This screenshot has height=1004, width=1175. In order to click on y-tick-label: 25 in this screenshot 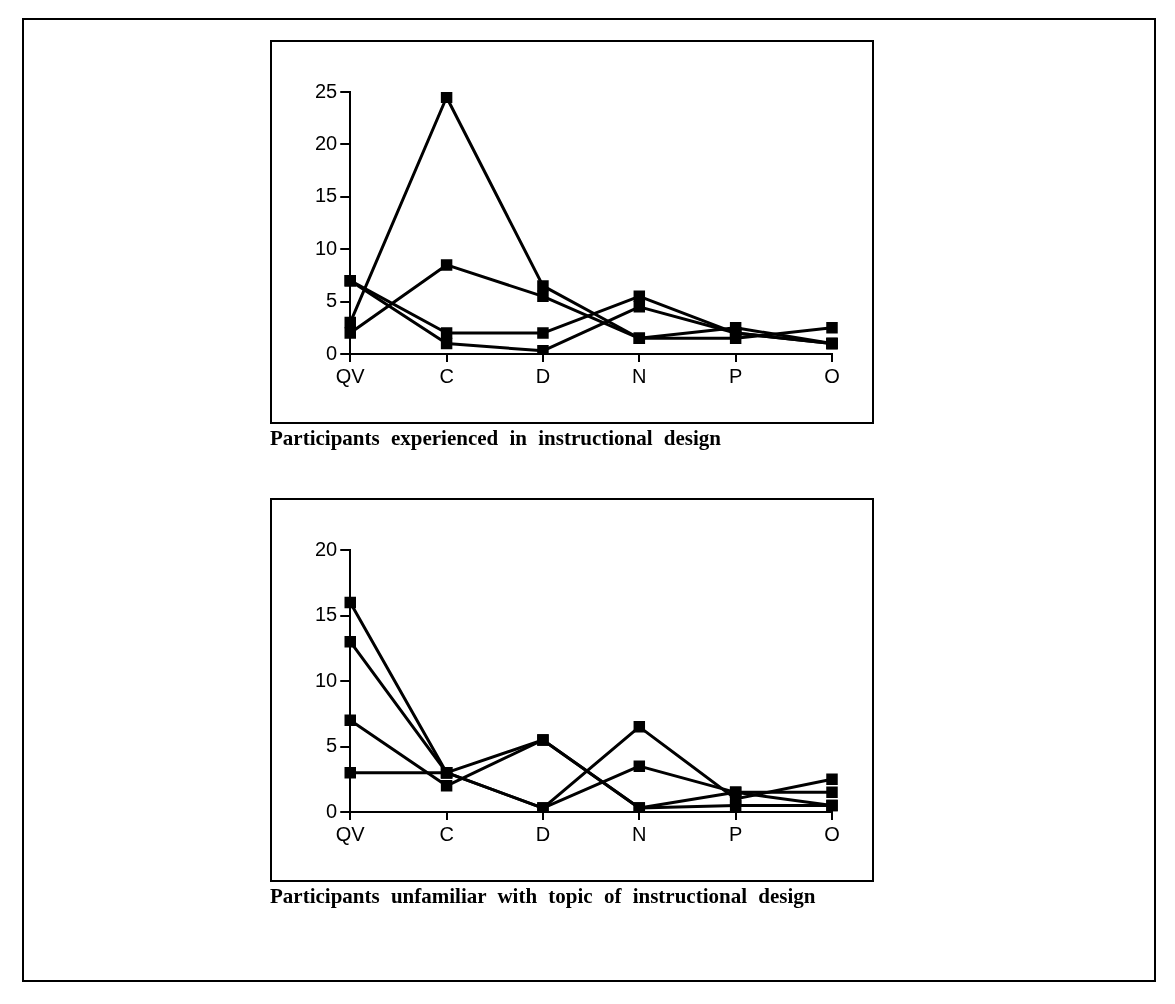, I will do `click(326, 90)`.